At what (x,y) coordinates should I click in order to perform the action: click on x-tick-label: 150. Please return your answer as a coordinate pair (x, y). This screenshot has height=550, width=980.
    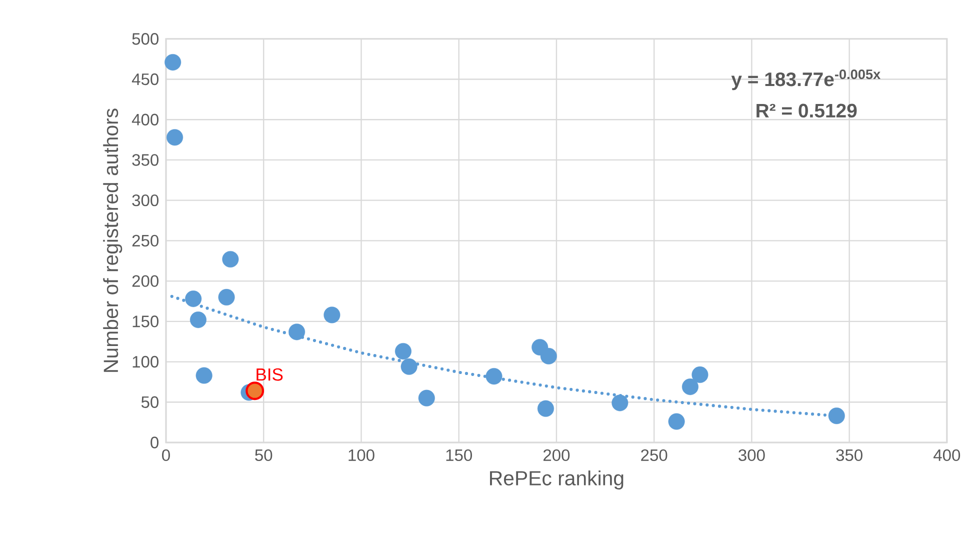
    Looking at the image, I should click on (459, 455).